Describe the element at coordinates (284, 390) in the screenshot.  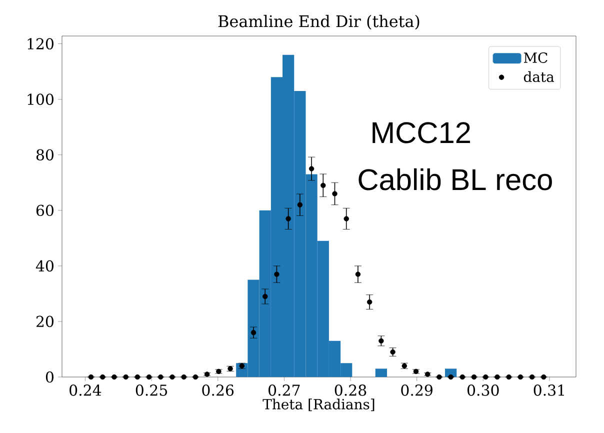
I see `x-tick-label: 0.27` at that location.